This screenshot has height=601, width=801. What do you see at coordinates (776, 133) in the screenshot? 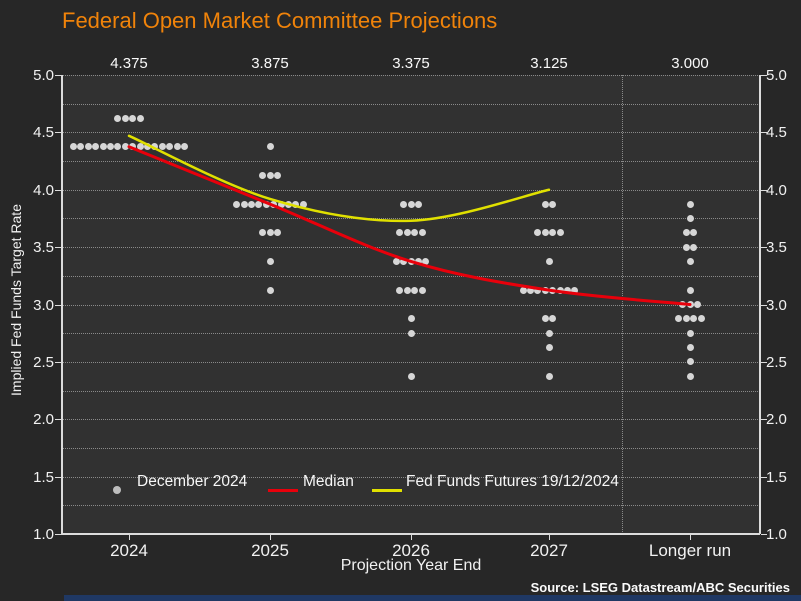
I see `y-tick-label-right: 4.5` at bounding box center [776, 133].